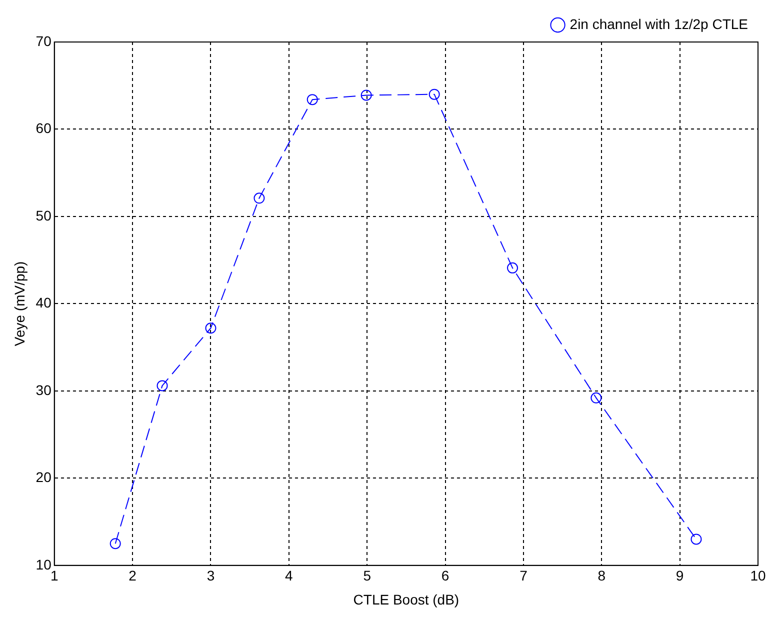 Image resolution: width=782 pixels, height=621 pixels. I want to click on y-tick-label: 20, so click(44, 477).